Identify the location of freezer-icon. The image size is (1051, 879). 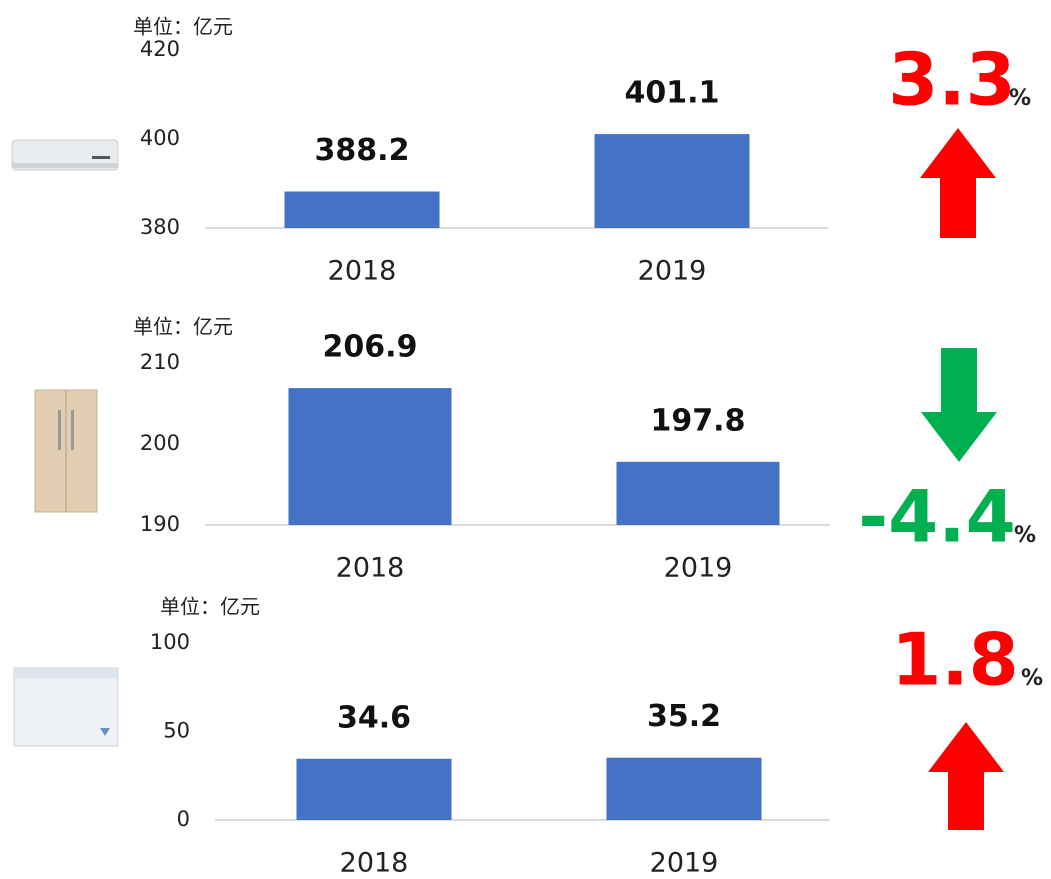
(66, 707).